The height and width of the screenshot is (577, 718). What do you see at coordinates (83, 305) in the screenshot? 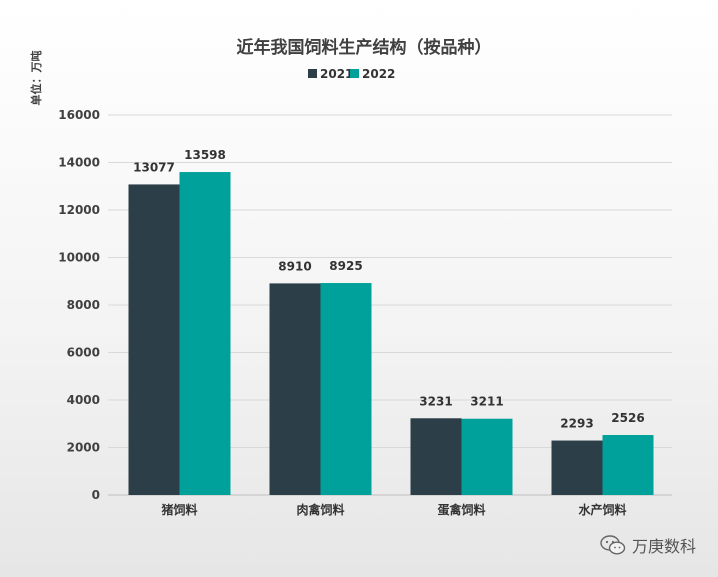
I see `y-tick-8000: 8000` at bounding box center [83, 305].